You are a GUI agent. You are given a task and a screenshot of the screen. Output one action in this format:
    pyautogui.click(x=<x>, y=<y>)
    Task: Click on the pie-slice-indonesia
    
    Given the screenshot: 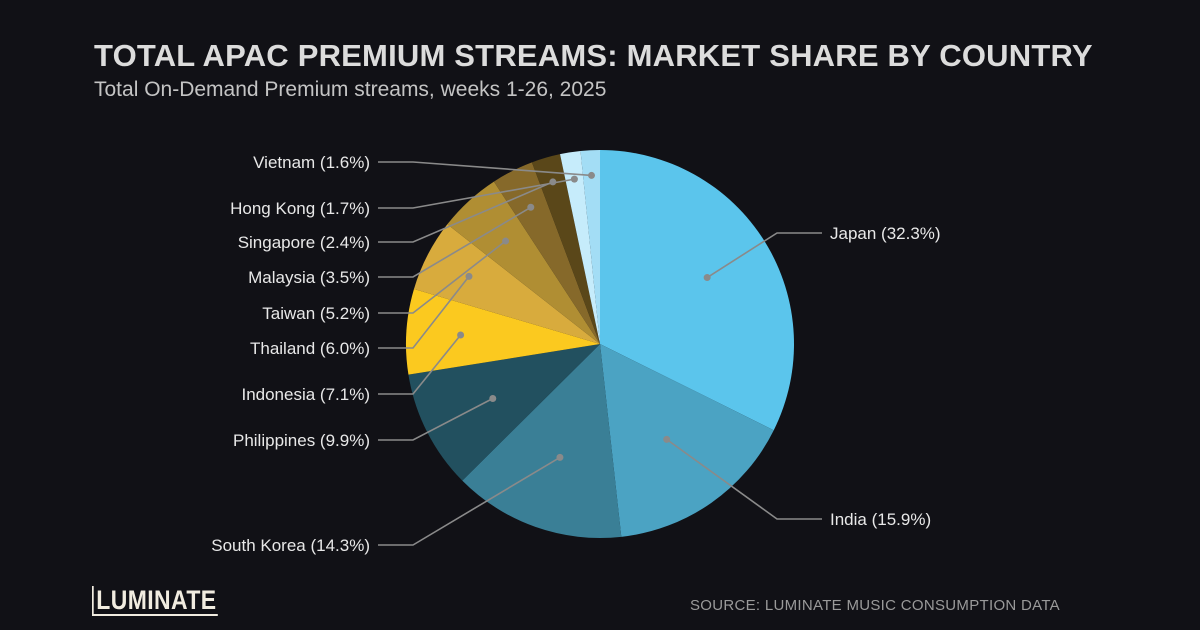 What is the action you would take?
    pyautogui.click(x=503, y=331)
    